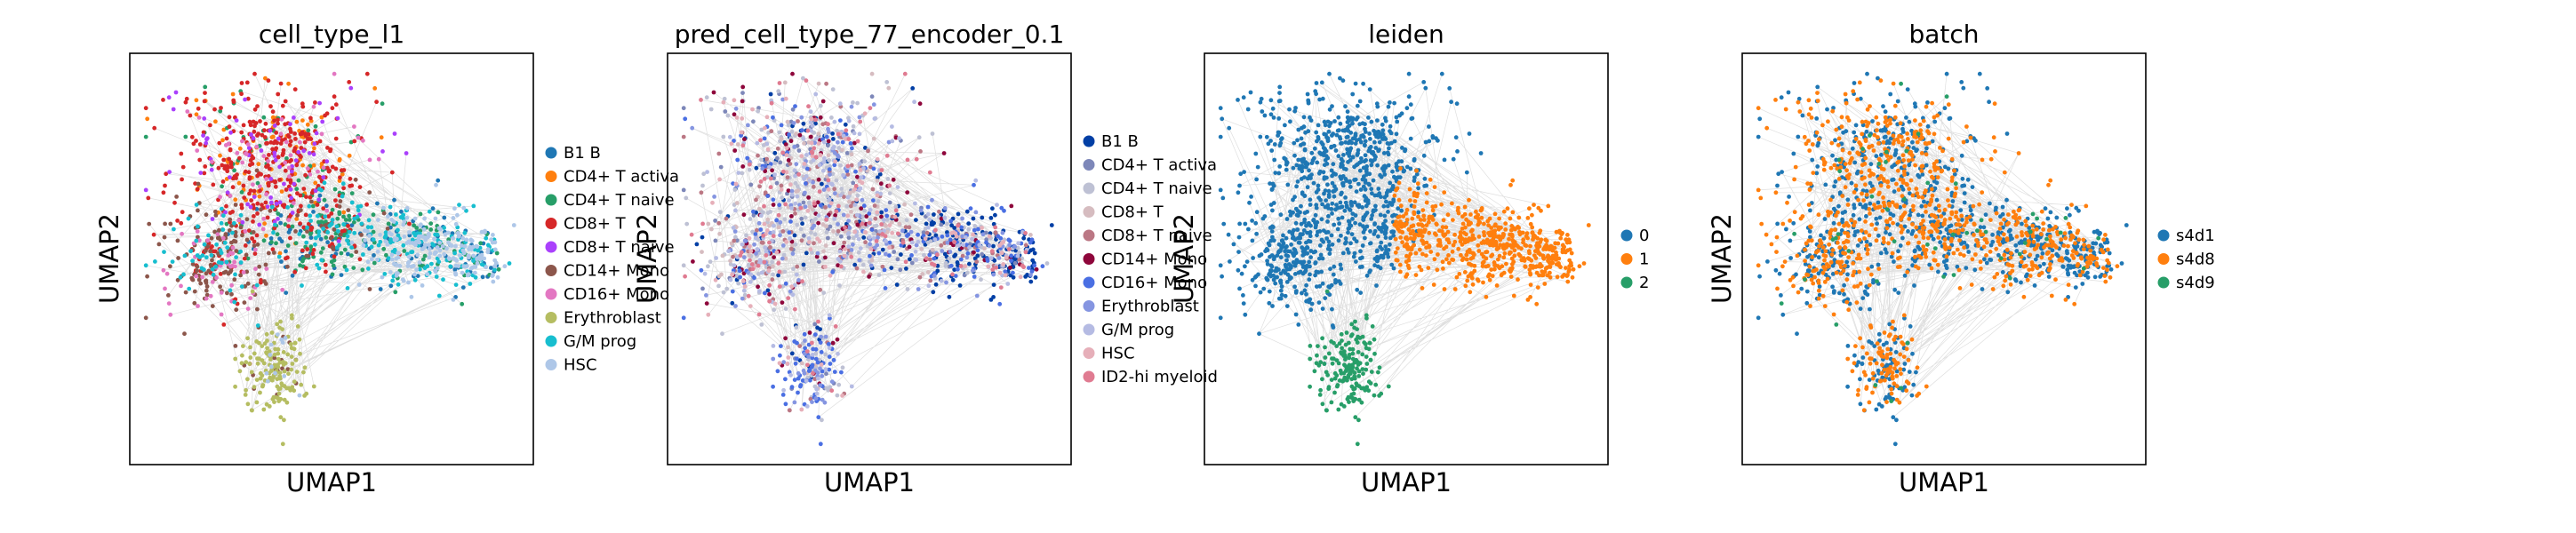 The height and width of the screenshot is (533, 2576). Describe the element at coordinates (1397, 246) in the screenshot. I see `edge-paths` at that location.